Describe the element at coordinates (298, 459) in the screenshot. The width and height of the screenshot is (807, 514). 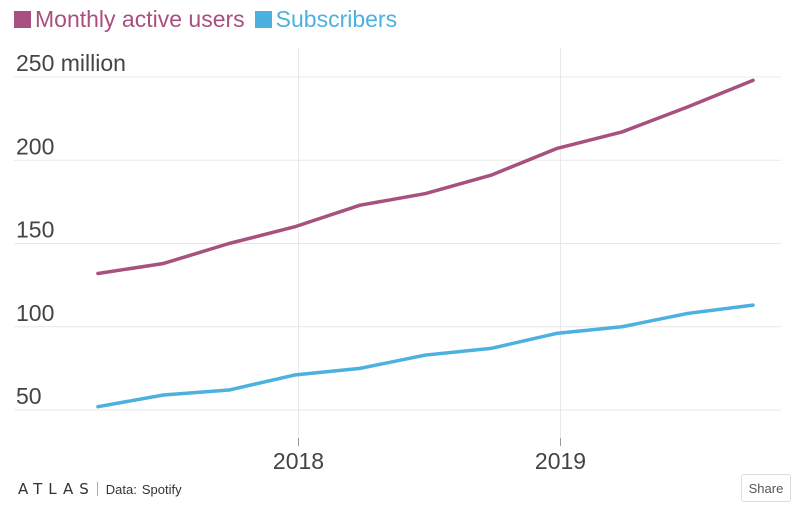
I see `x-tick-label: 2018` at that location.